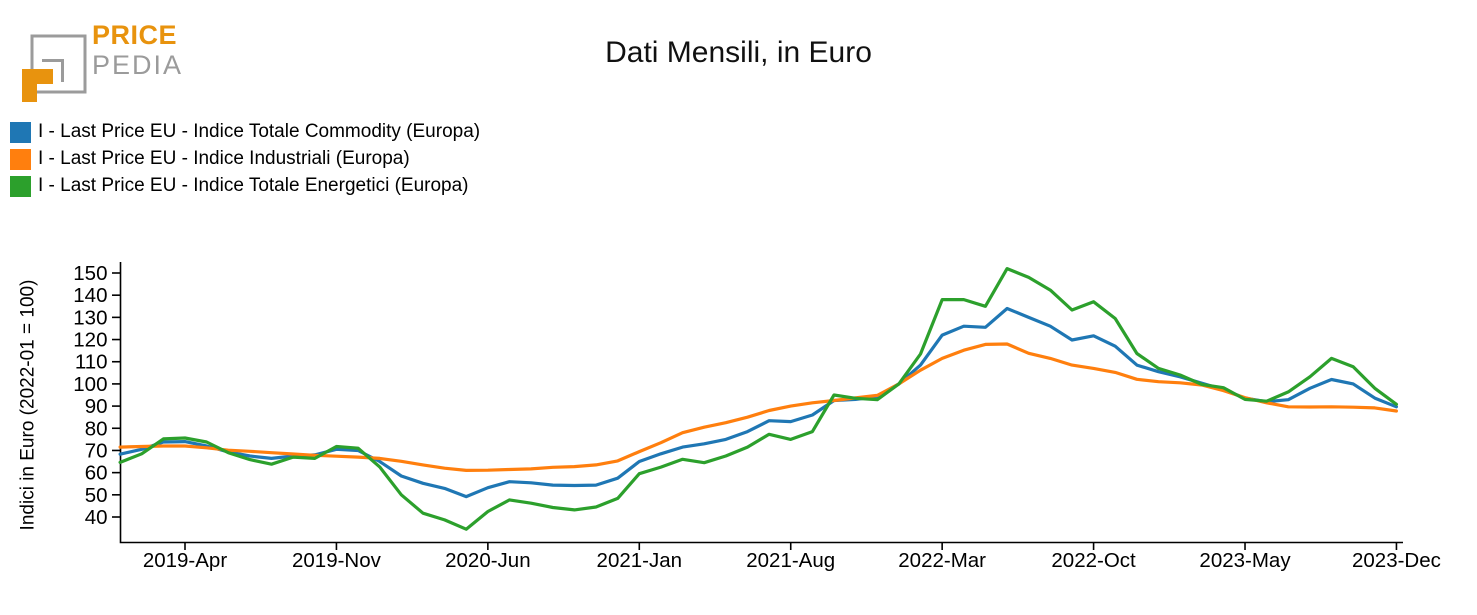 Image resolution: width=1477 pixels, height=615 pixels. I want to click on legend-swatch-energetici, so click(20, 186).